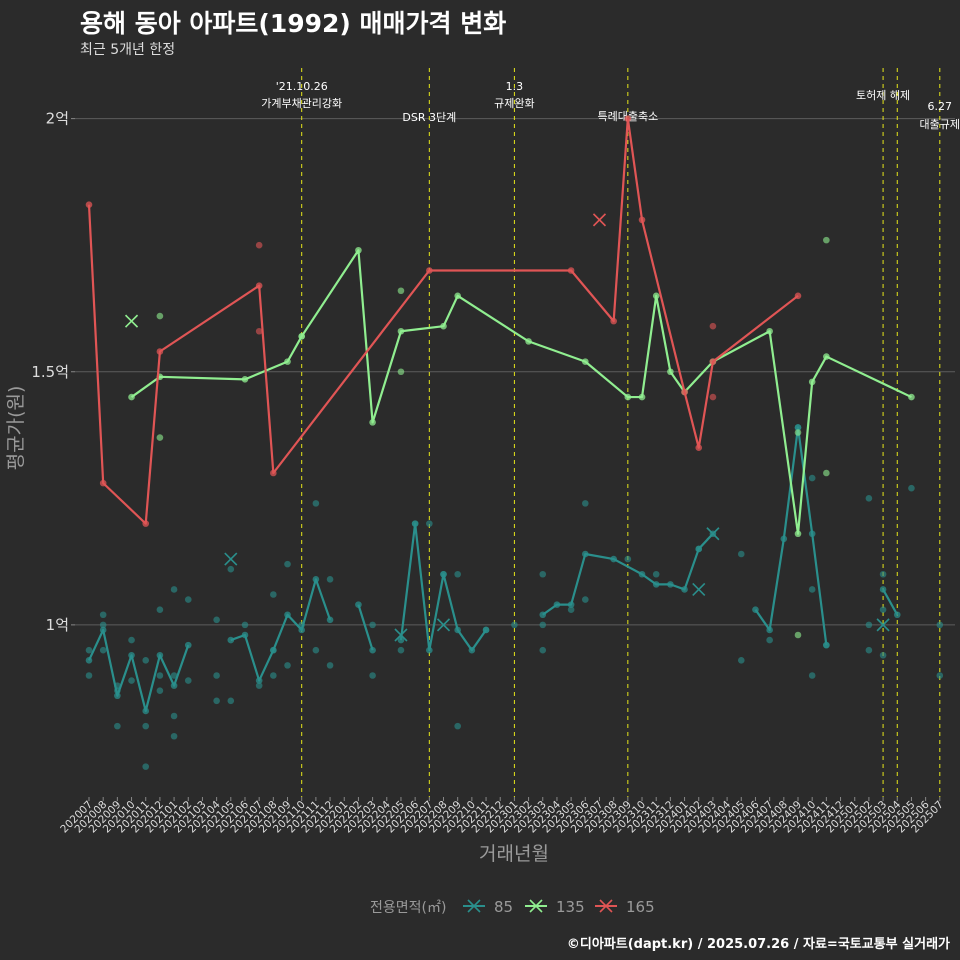  What do you see at coordinates (940, 106) in the screenshot?
I see `event-label: 6.27` at bounding box center [940, 106].